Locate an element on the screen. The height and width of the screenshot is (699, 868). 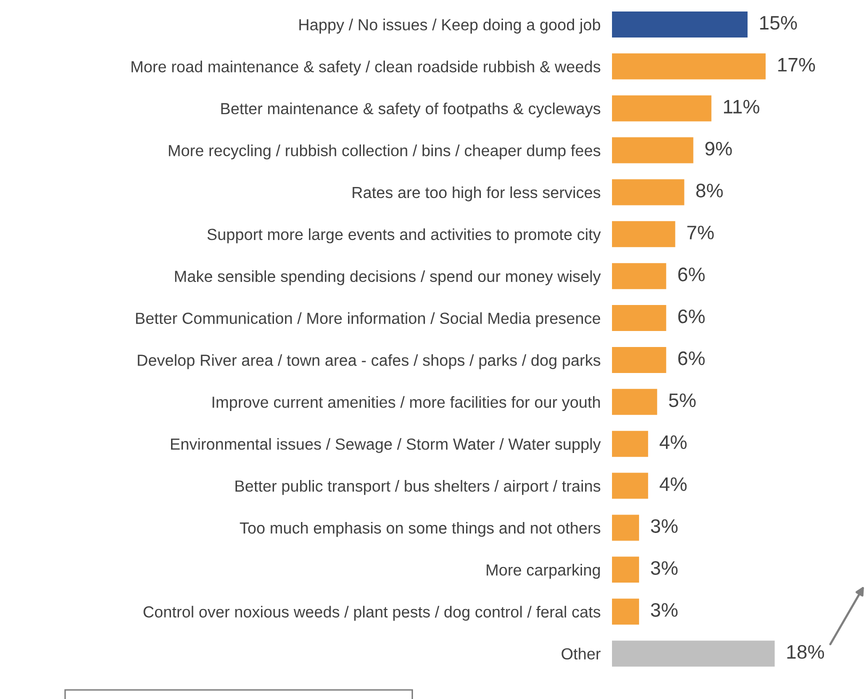
y-tick-label: Control over noxious weeds / plant pests / dog control / feral cats is located at coordinates (372, 613).